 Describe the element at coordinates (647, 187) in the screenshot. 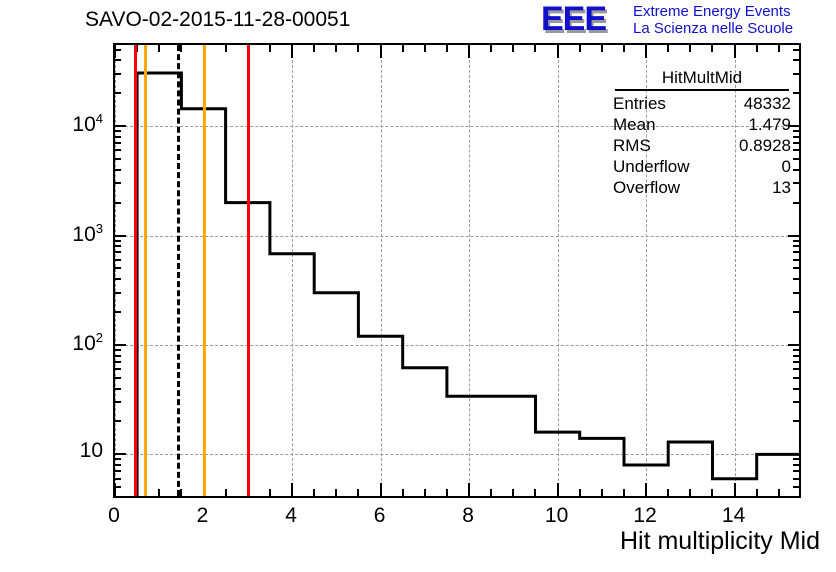

I see `stats-row-label: Overflow` at that location.